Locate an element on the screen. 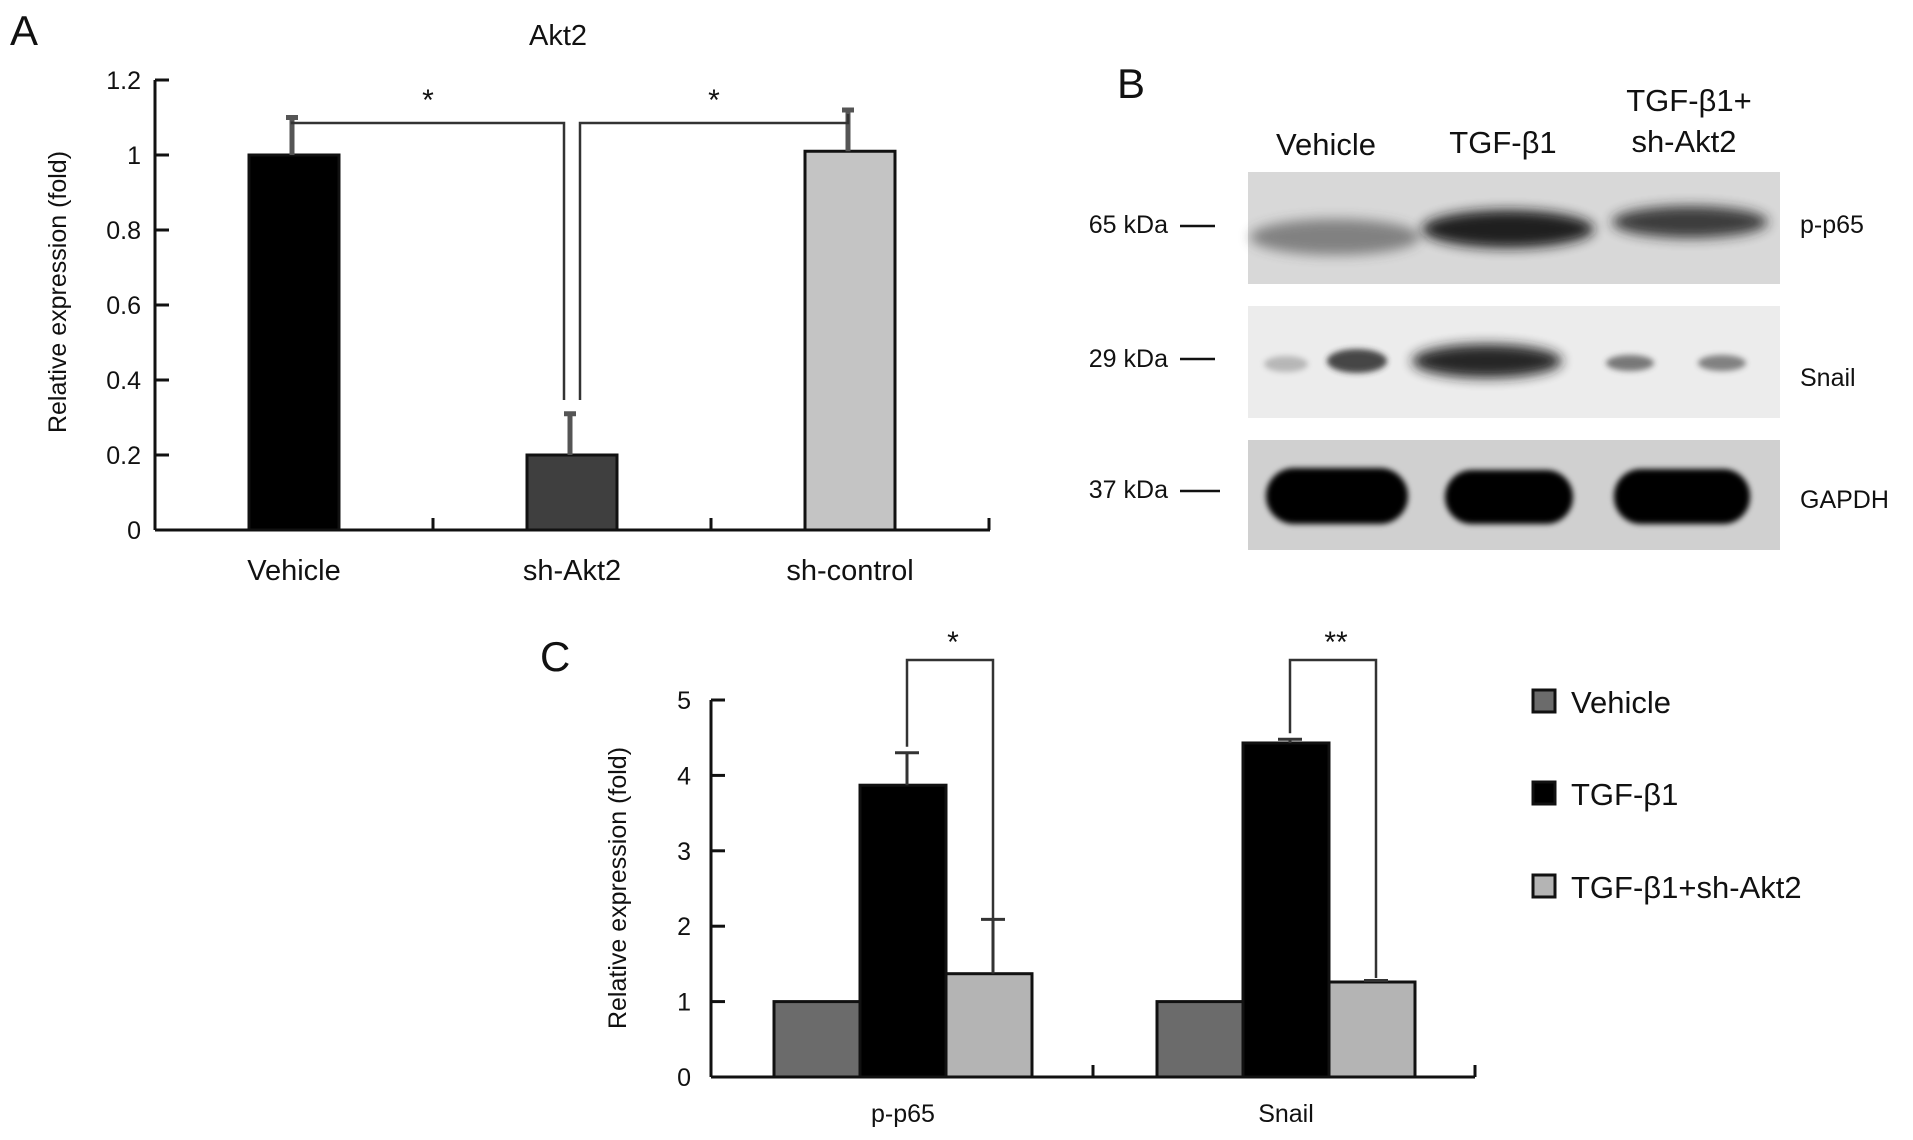  blot-protein-p-p65: p-p65 is located at coordinates (1832, 225).